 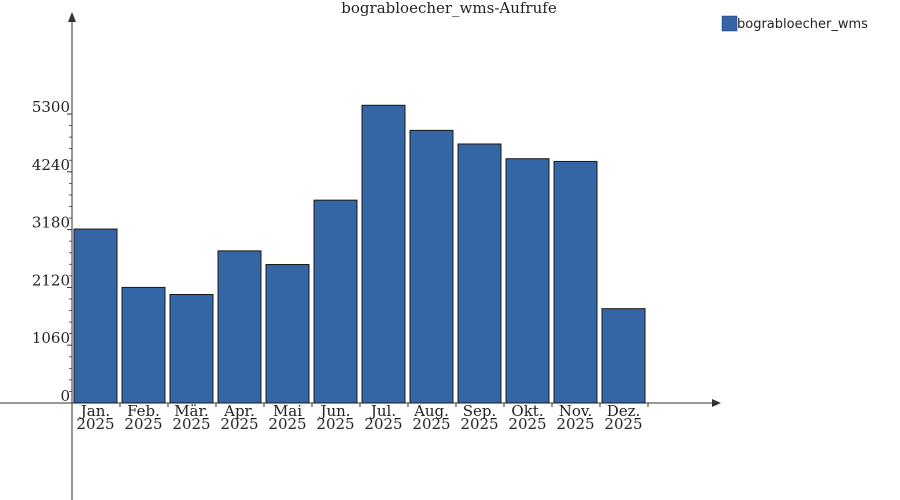 I want to click on y-tick-label: 1060, so click(x=51, y=338).